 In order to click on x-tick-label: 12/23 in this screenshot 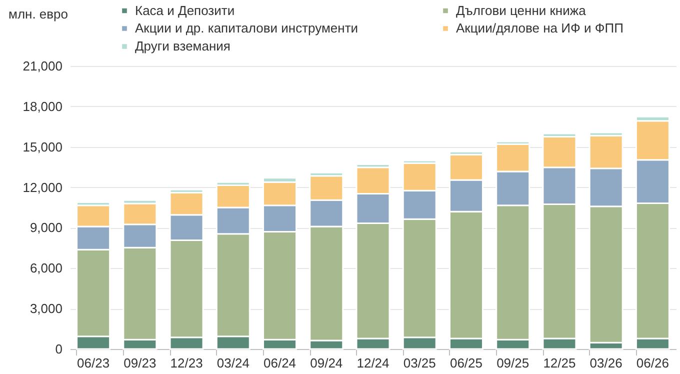, I will do `click(186, 363)`.